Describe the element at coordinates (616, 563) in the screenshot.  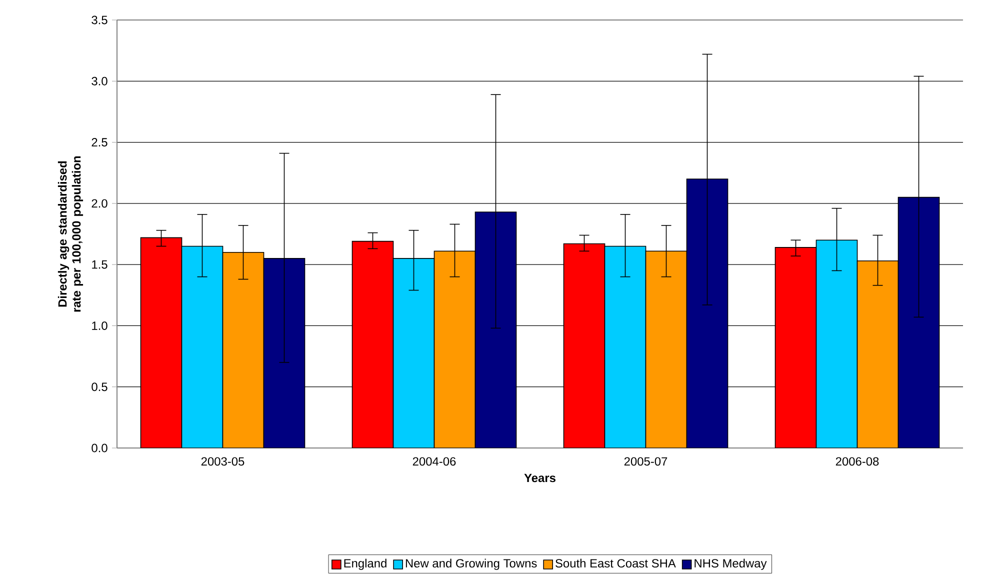
I see `legend-label: South East Coast SHA` at that location.